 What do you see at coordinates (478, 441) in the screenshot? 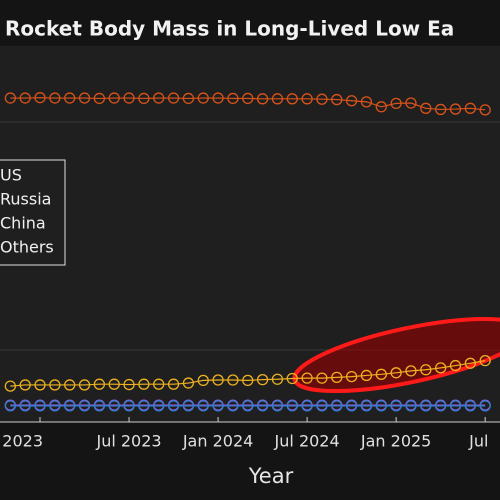
I see `x-tick-label: Jul` at bounding box center [478, 441].